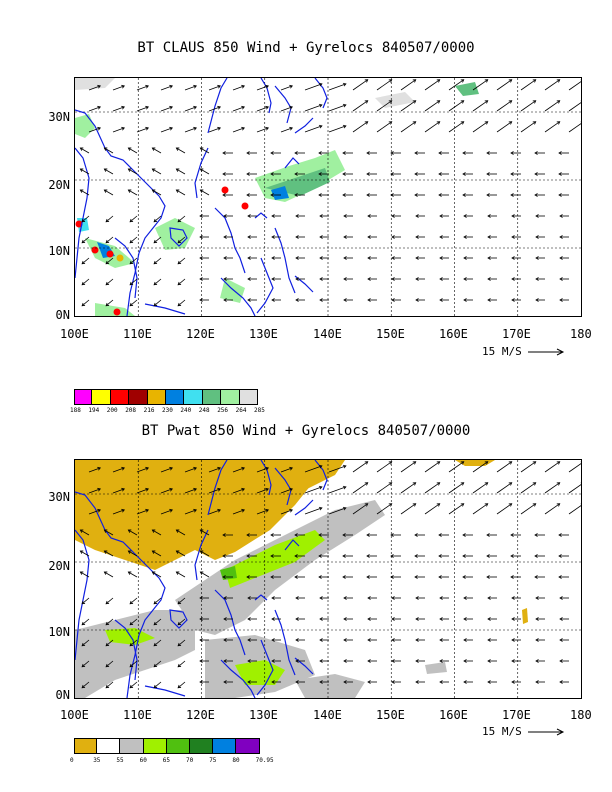 The width and height of the screenshot is (612, 792). I want to click on panel1-colorbar-label: 240, so click(186, 410).